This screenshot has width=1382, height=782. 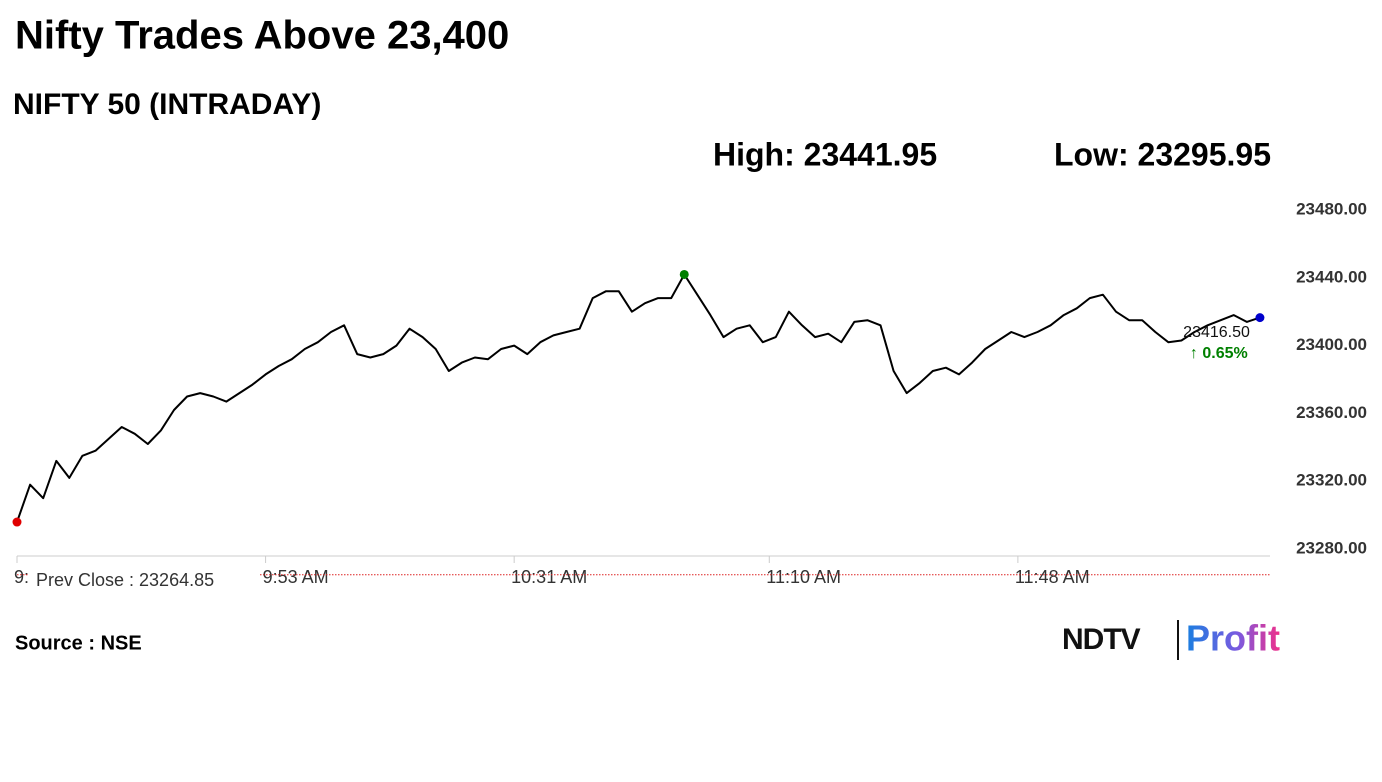 I want to click on source: Source : NSE, so click(x=78, y=643).